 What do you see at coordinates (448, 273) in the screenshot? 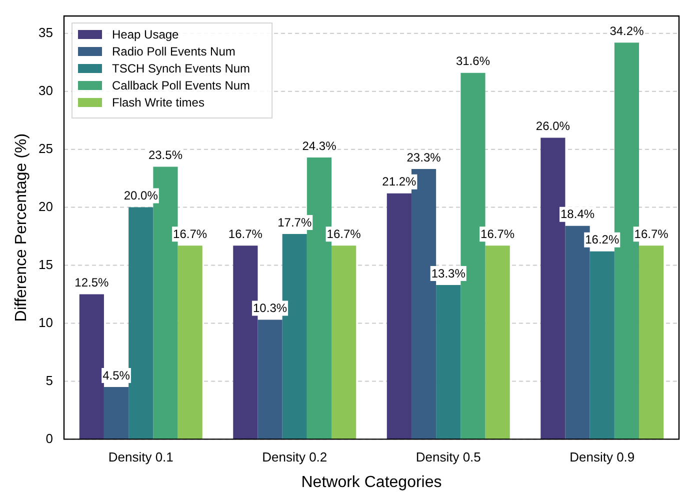
I see `data-label: 13.3%` at bounding box center [448, 273].